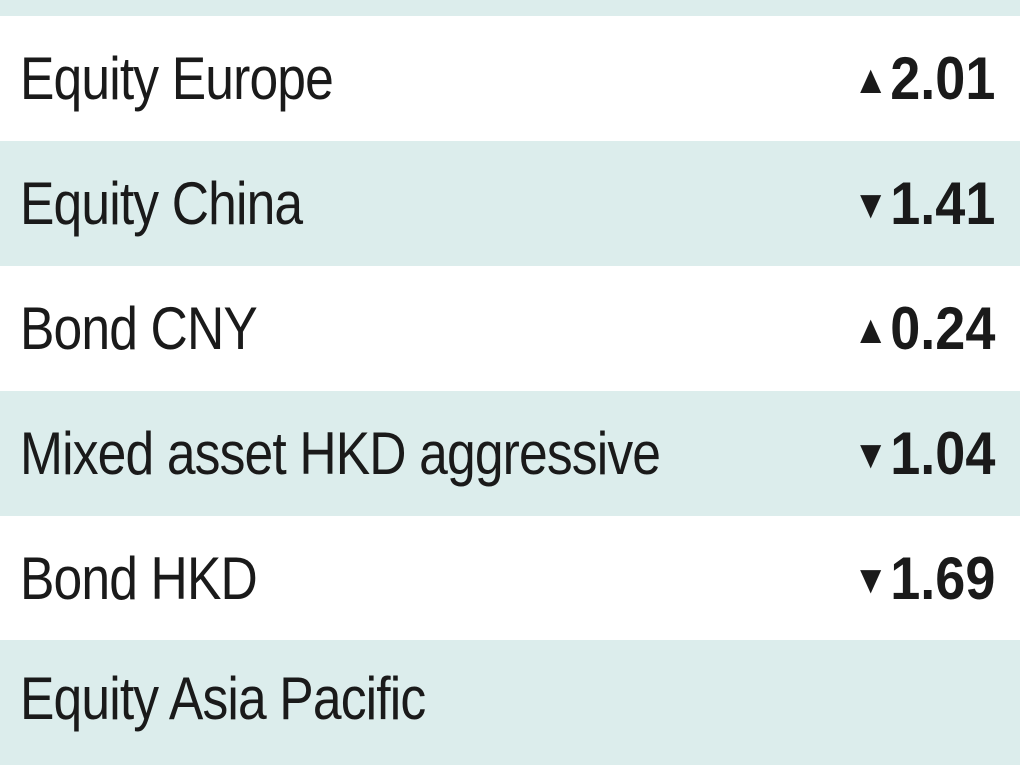 This screenshot has width=1020, height=765. What do you see at coordinates (510, 8) in the screenshot?
I see `table-row-partial-top` at bounding box center [510, 8].